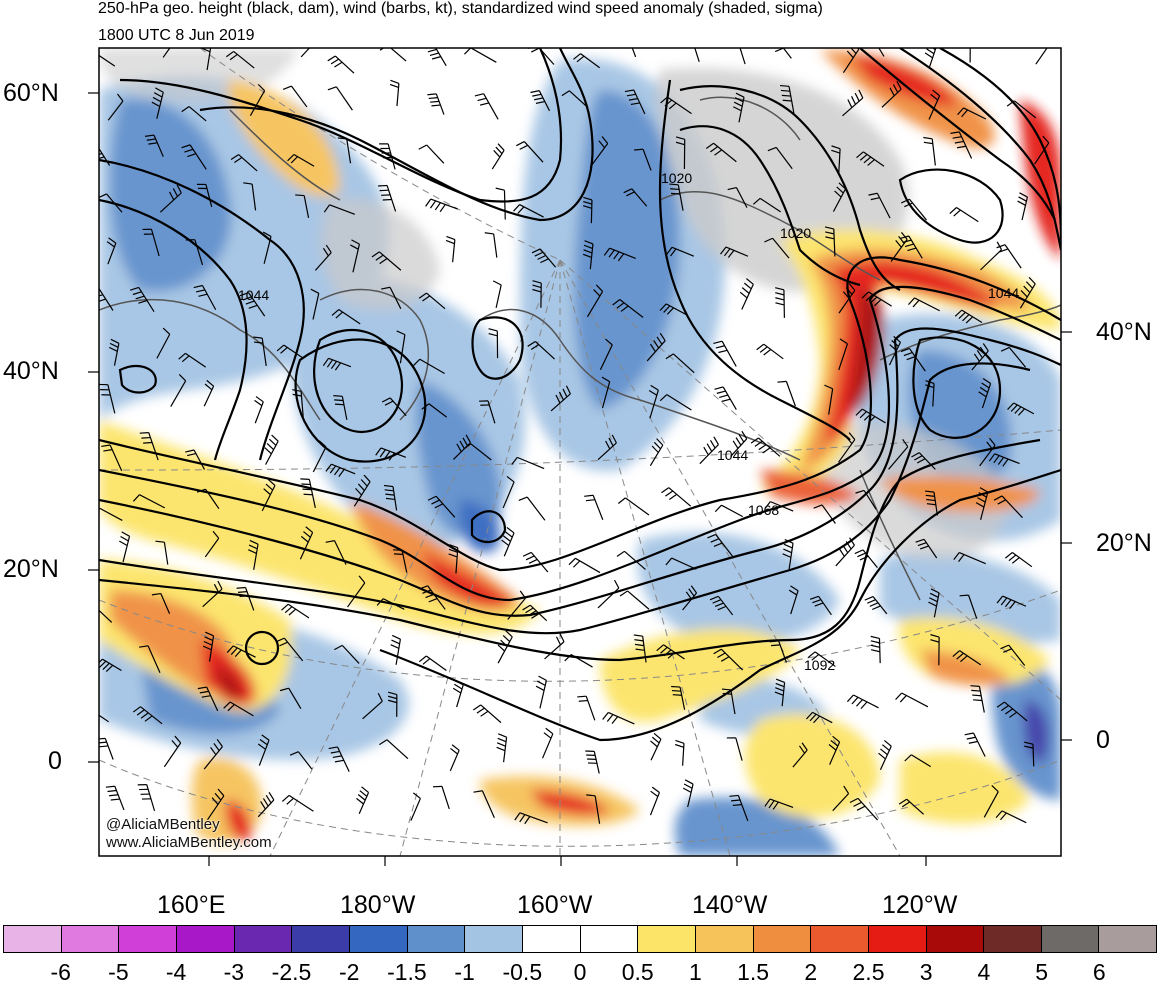  I want to click on lon-label: 140°W, so click(729, 905).